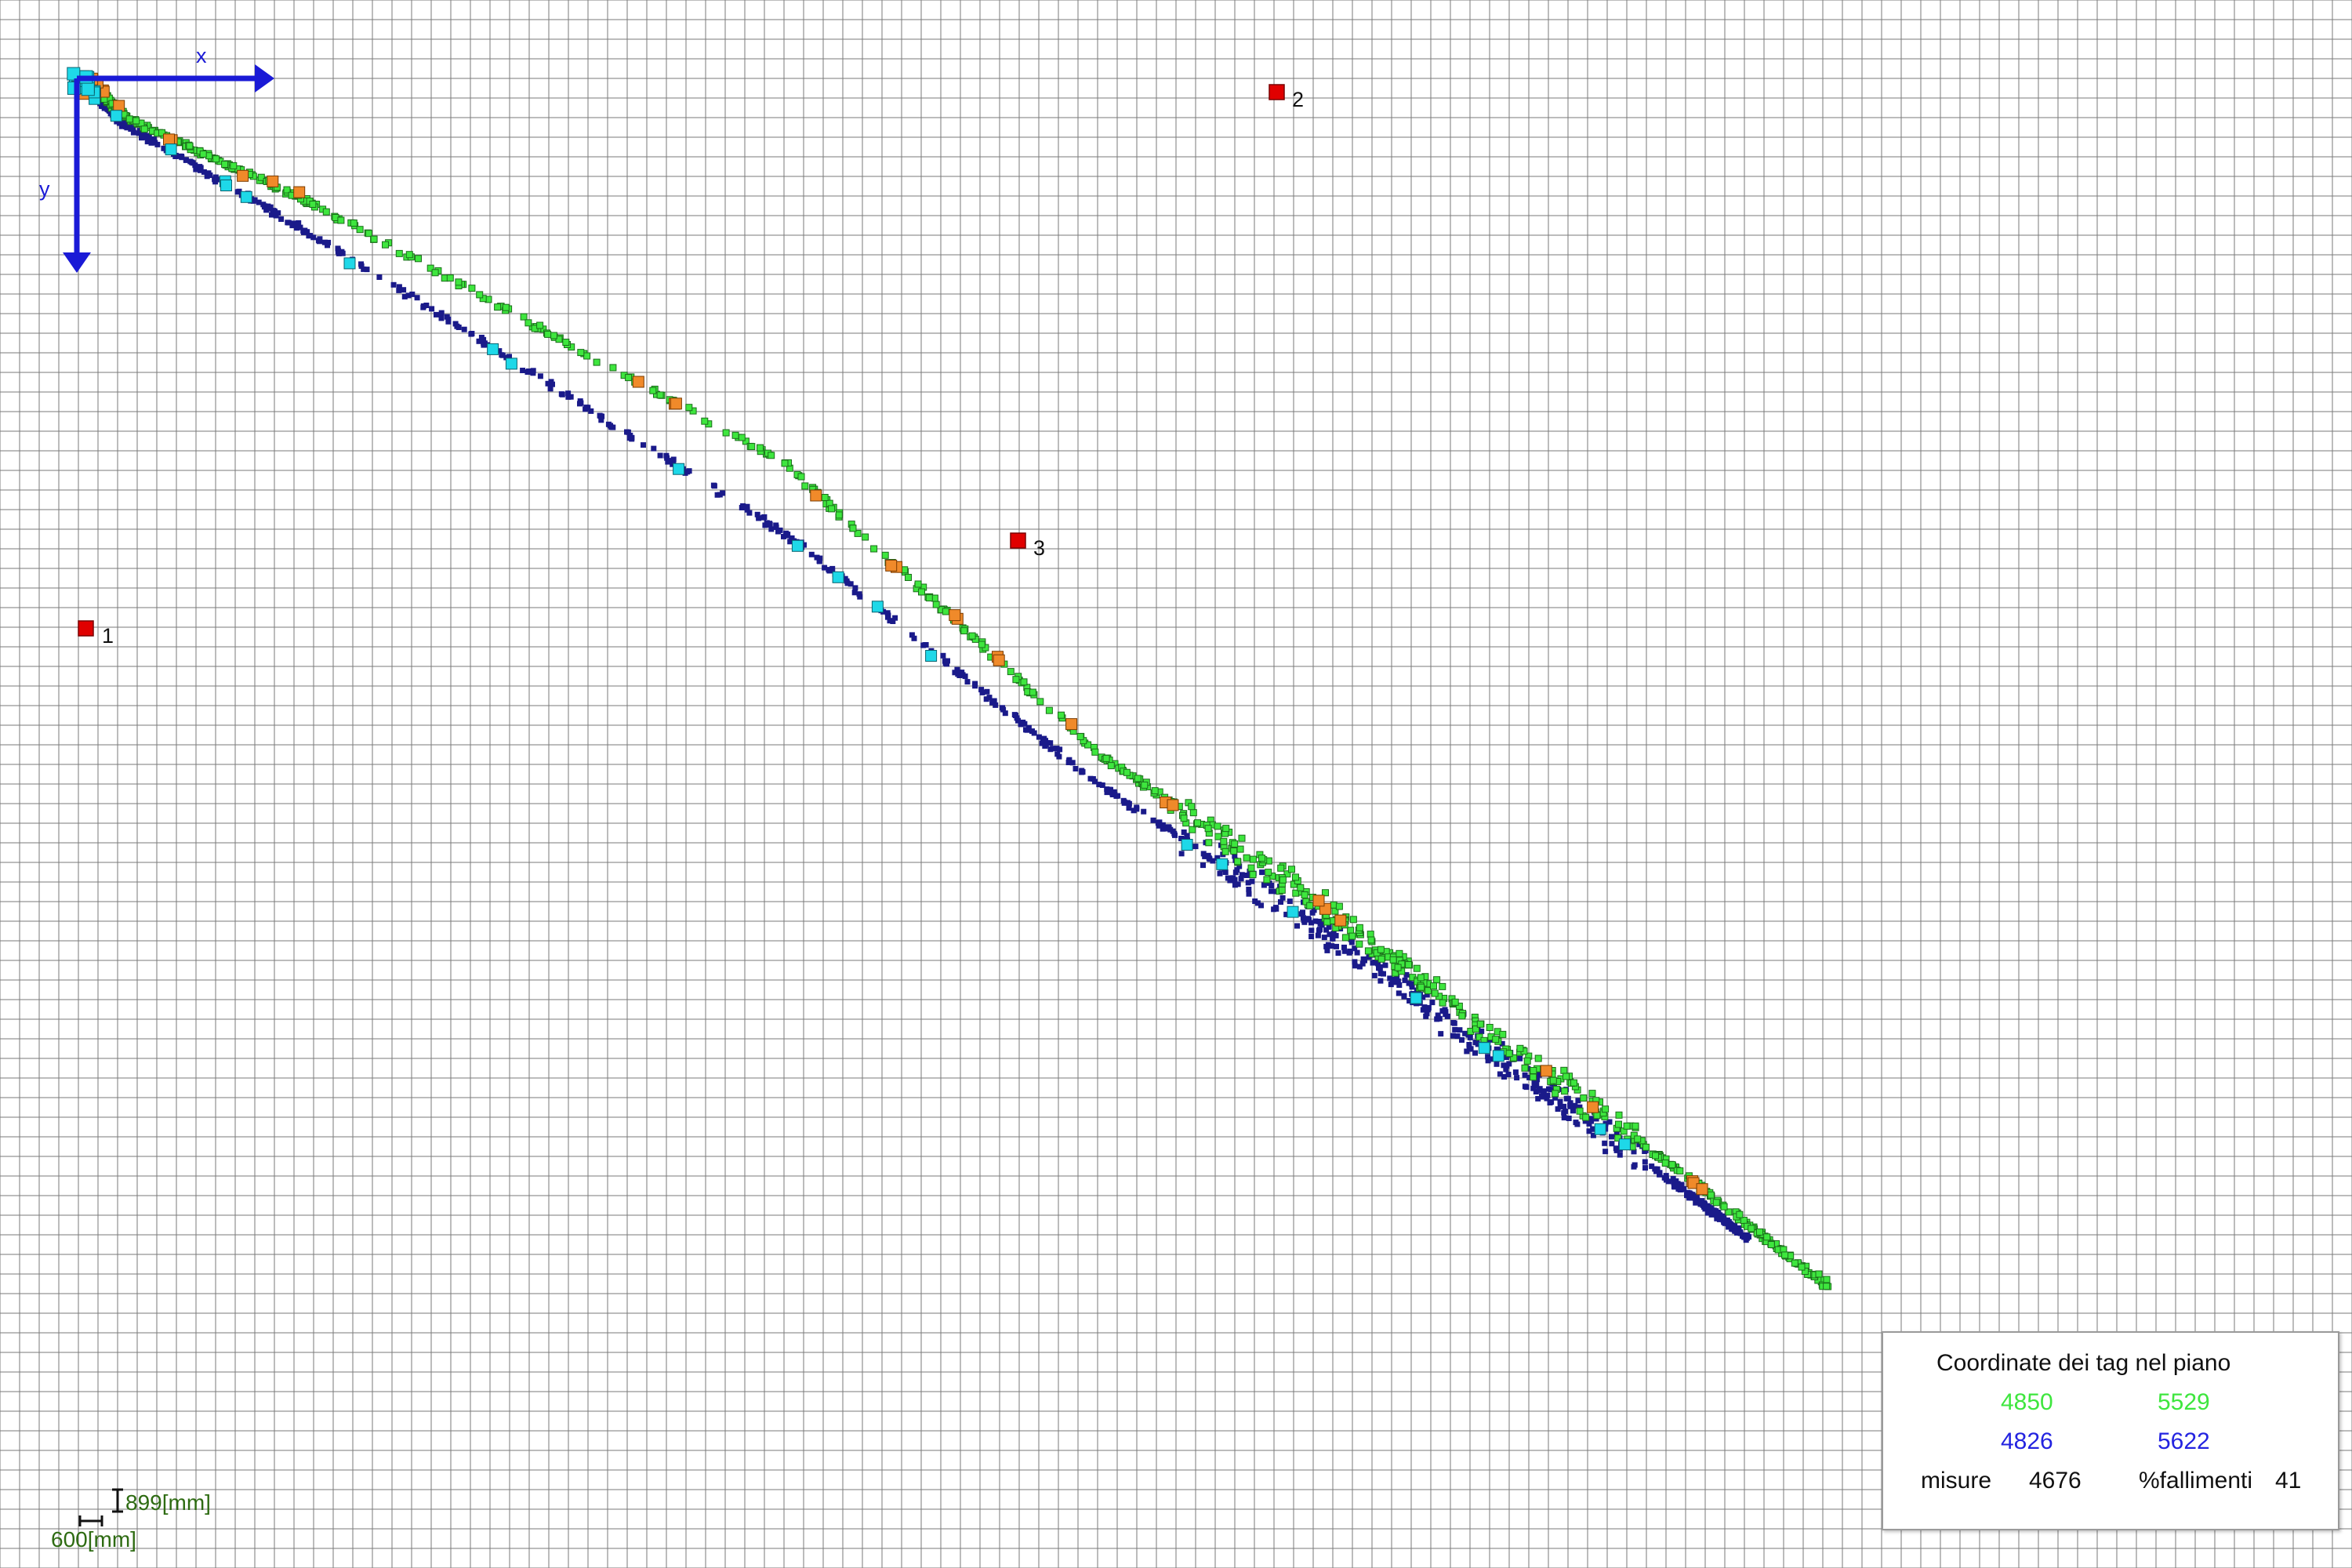  Describe the element at coordinates (273, 181) in the screenshot. I see `orange-marker` at that location.